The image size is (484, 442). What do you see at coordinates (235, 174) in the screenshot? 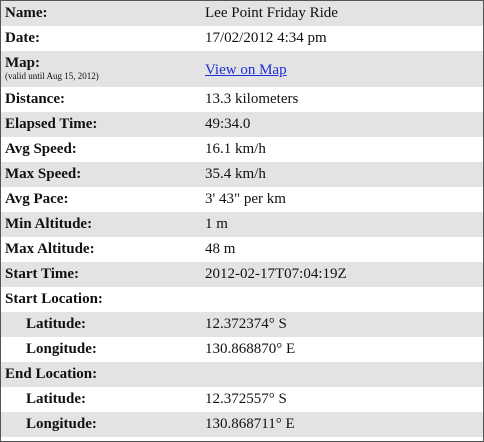
I see `max-speed-value: 35.4 km/h` at bounding box center [235, 174].